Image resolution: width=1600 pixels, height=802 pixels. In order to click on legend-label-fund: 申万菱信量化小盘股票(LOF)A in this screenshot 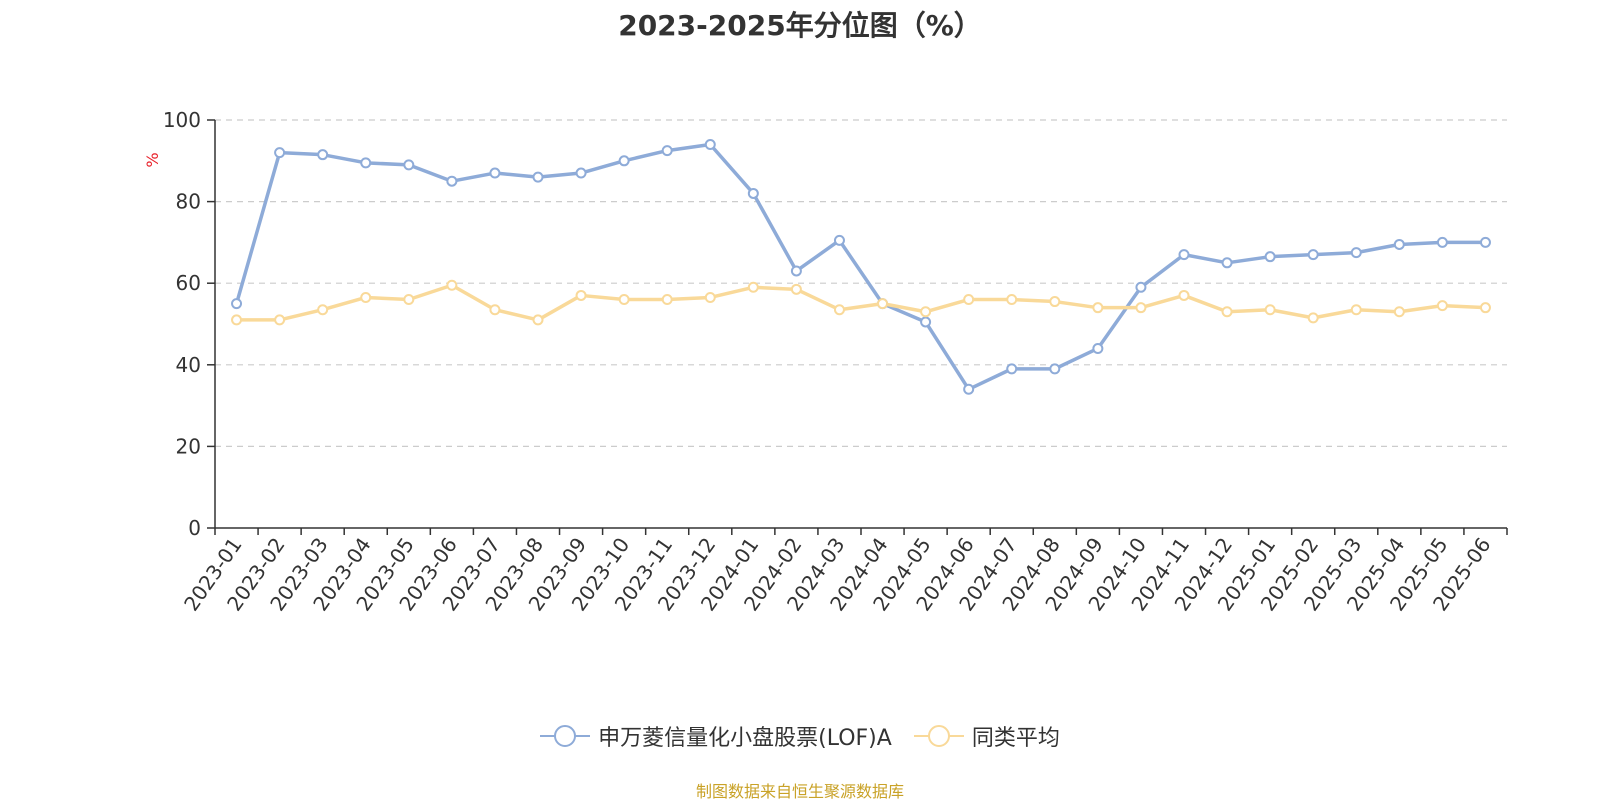, I will do `click(745, 738)`.